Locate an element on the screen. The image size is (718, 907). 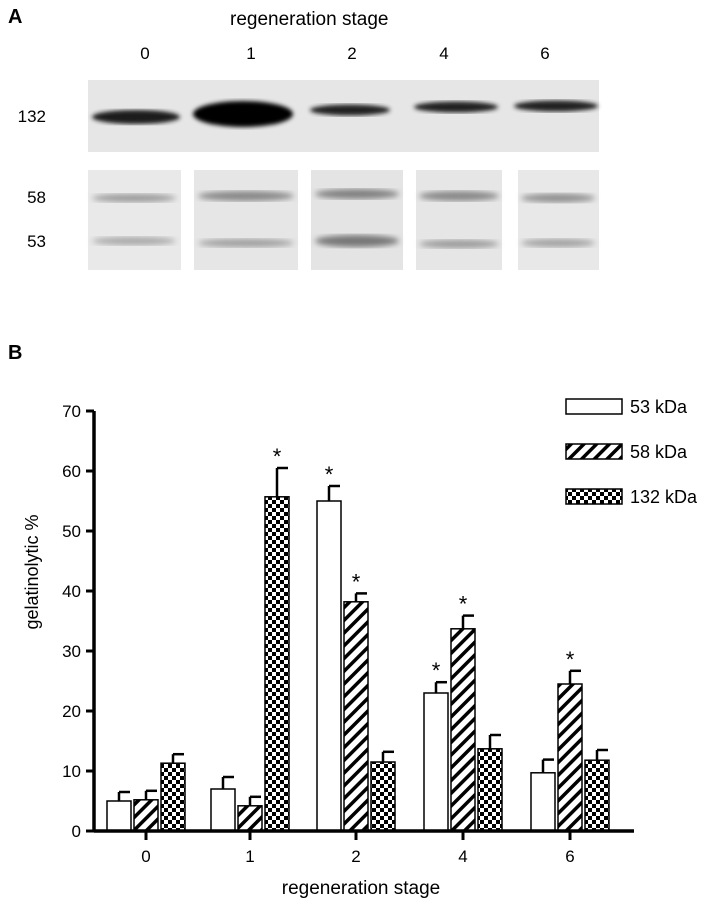
x-tick-label: 4 is located at coordinates (462, 856).